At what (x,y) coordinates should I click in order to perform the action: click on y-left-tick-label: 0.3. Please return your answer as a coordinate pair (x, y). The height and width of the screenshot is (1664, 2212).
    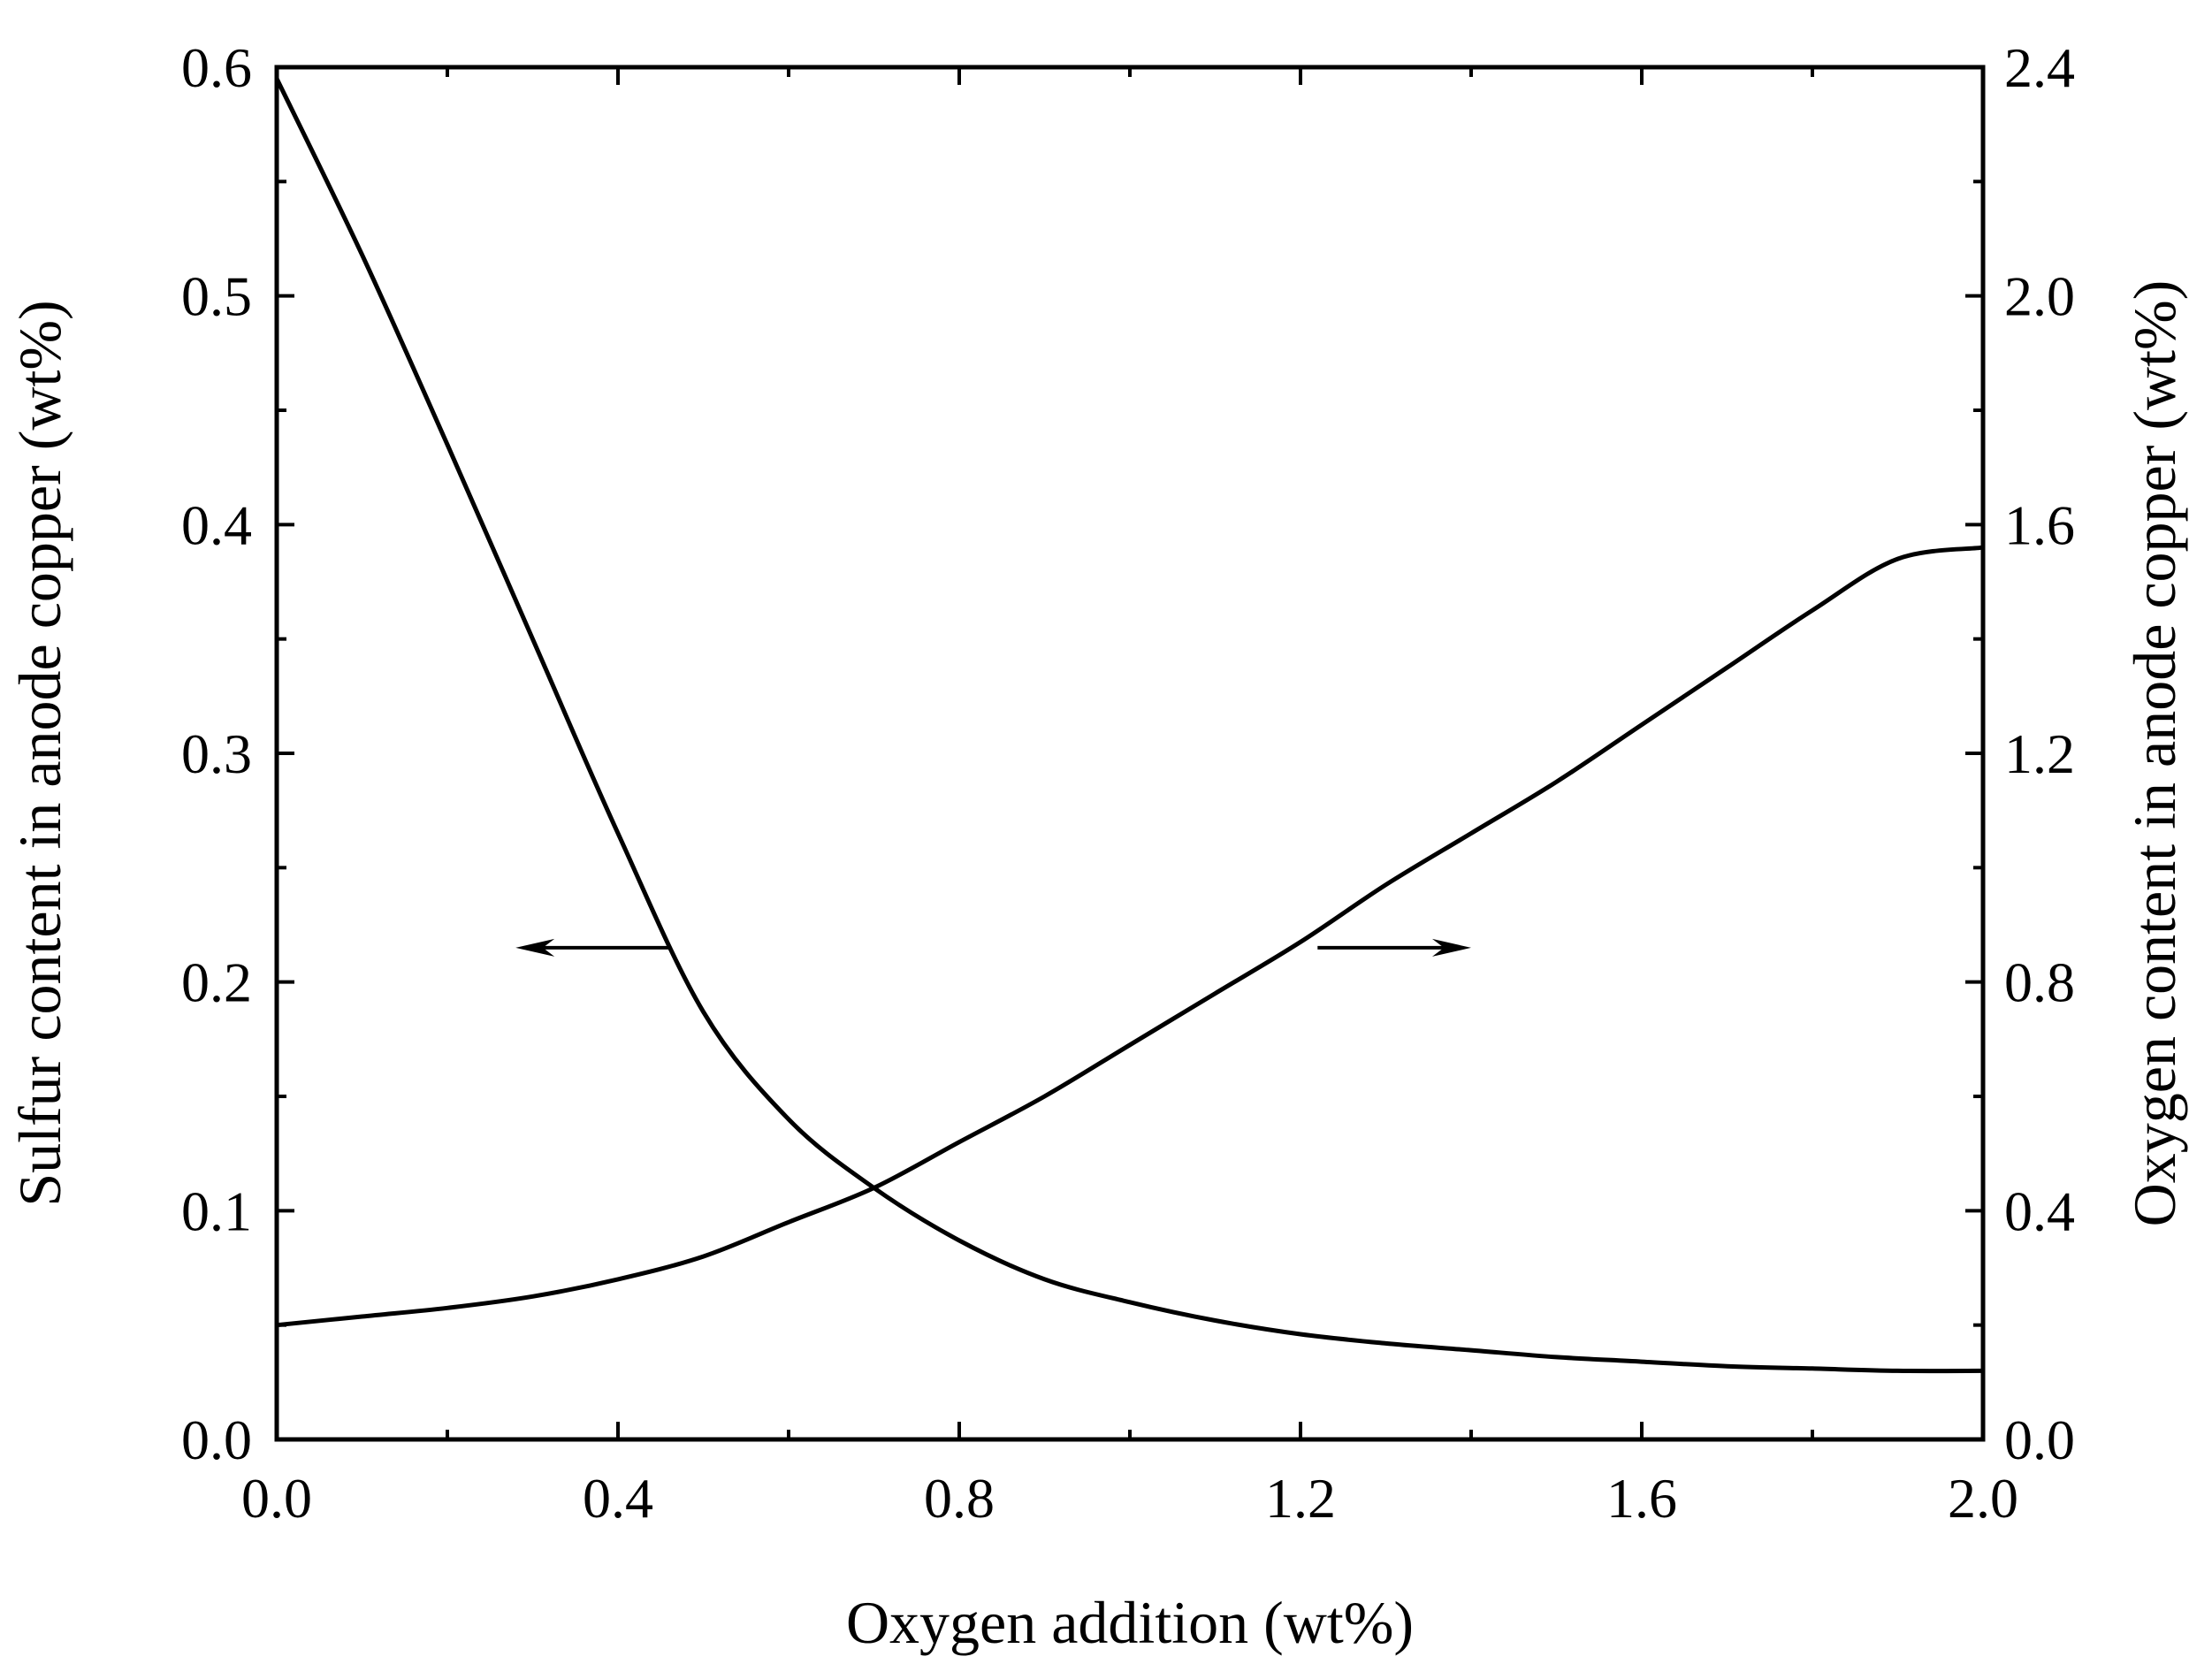
    Looking at the image, I should click on (216, 754).